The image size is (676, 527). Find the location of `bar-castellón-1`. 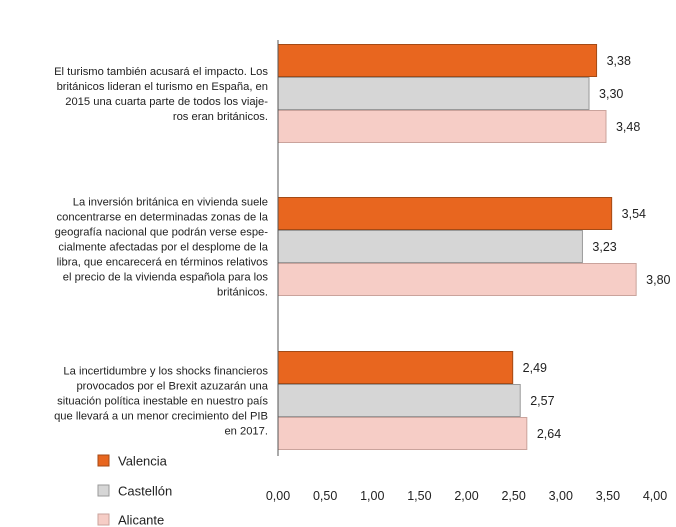

bar-castellón-1 is located at coordinates (433, 93).